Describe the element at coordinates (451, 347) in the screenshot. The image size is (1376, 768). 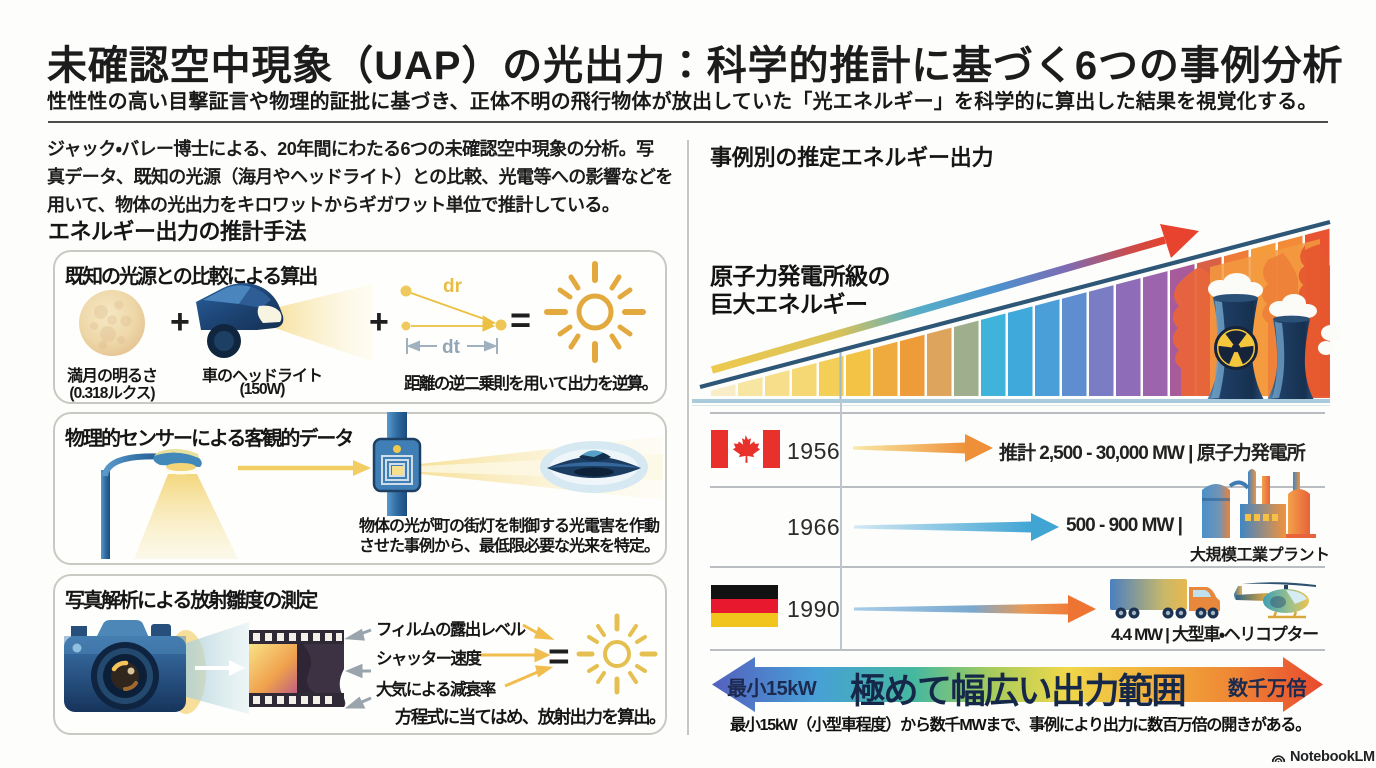
I see `svg-text: dt` at that location.